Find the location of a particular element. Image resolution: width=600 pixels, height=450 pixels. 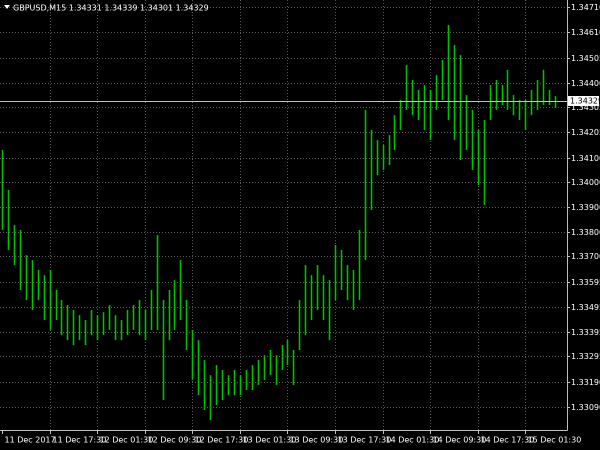

y-tick-label: 1.33190 is located at coordinates (585, 382).